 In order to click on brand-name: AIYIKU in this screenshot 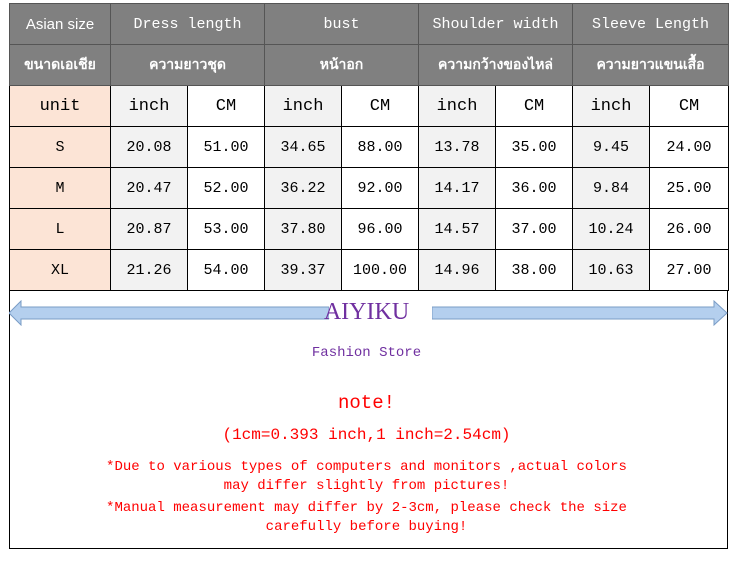, I will do `click(366, 312)`.